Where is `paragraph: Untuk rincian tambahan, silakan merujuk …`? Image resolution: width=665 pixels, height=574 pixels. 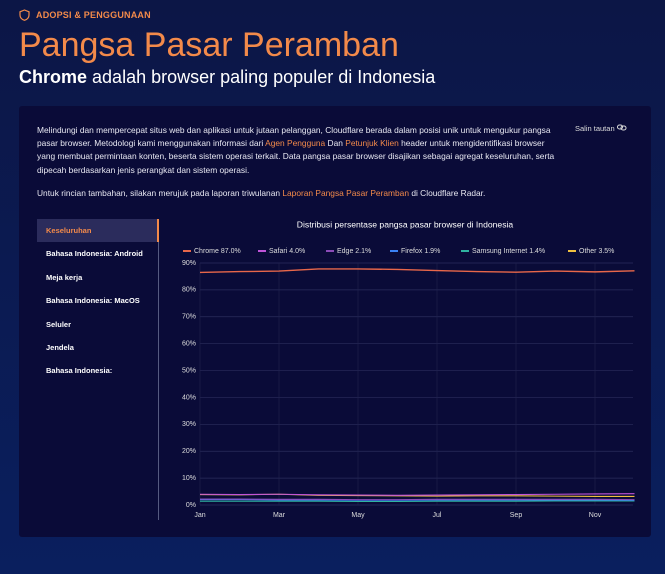 paragraph: Untuk rincian tambahan, silakan merujuk … is located at coordinates (297, 193).